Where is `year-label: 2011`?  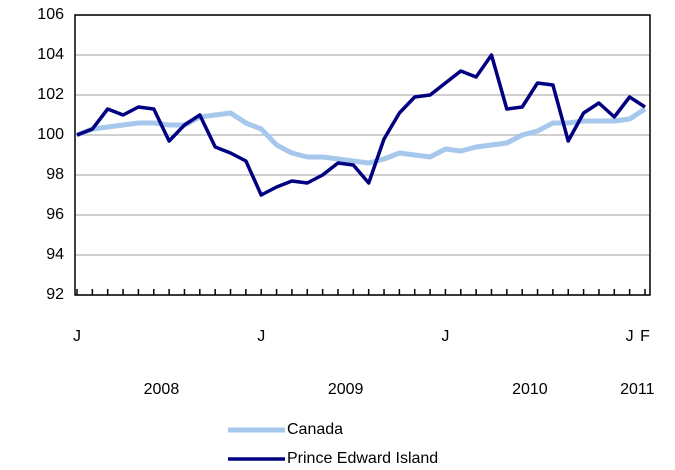 year-label: 2011 is located at coordinates (637, 389).